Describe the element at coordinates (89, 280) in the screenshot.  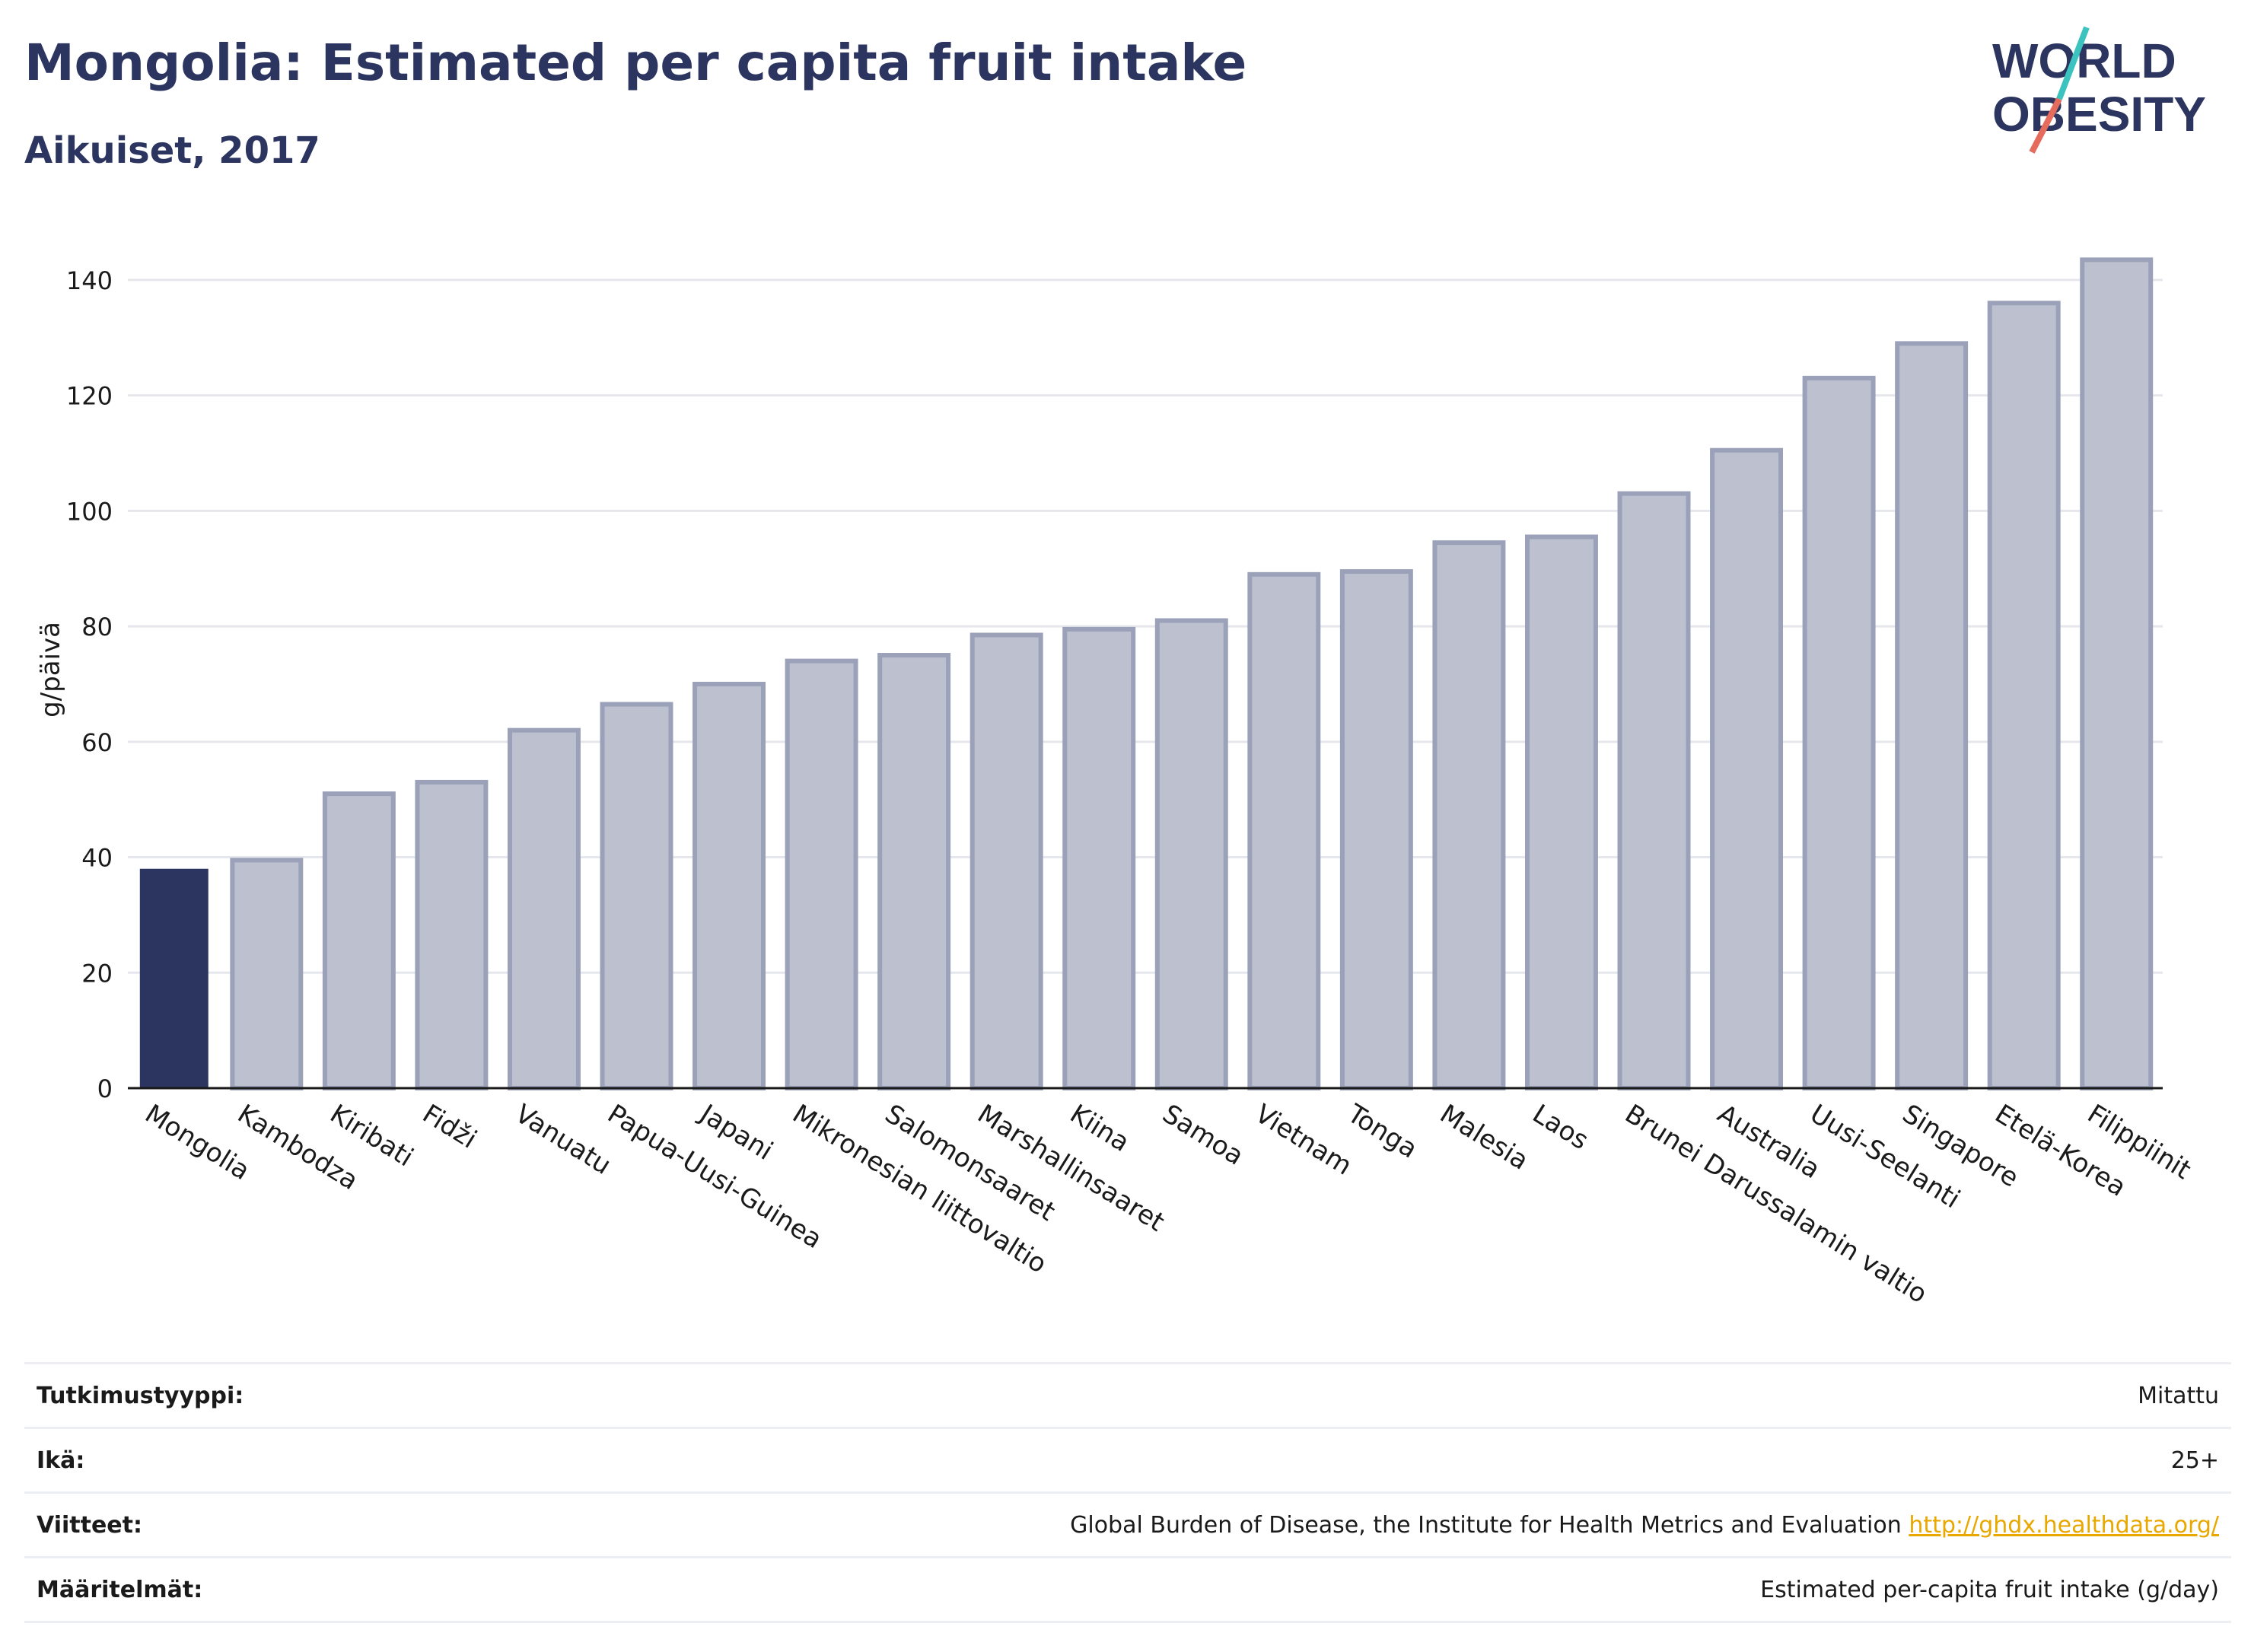
I see `y-tick-label: 140` at that location.